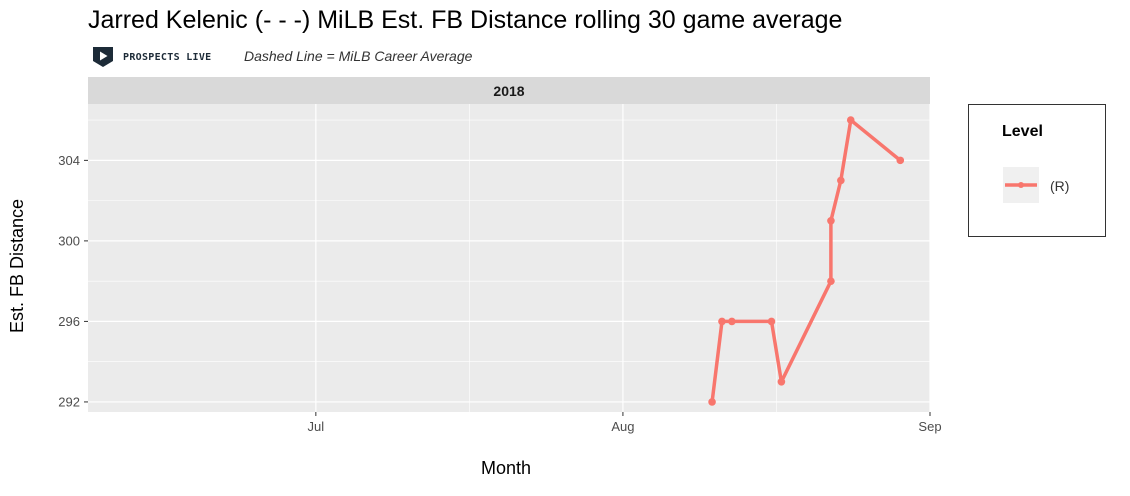 This screenshot has width=1130, height=496. I want to click on legend-key, so click(1021, 185).